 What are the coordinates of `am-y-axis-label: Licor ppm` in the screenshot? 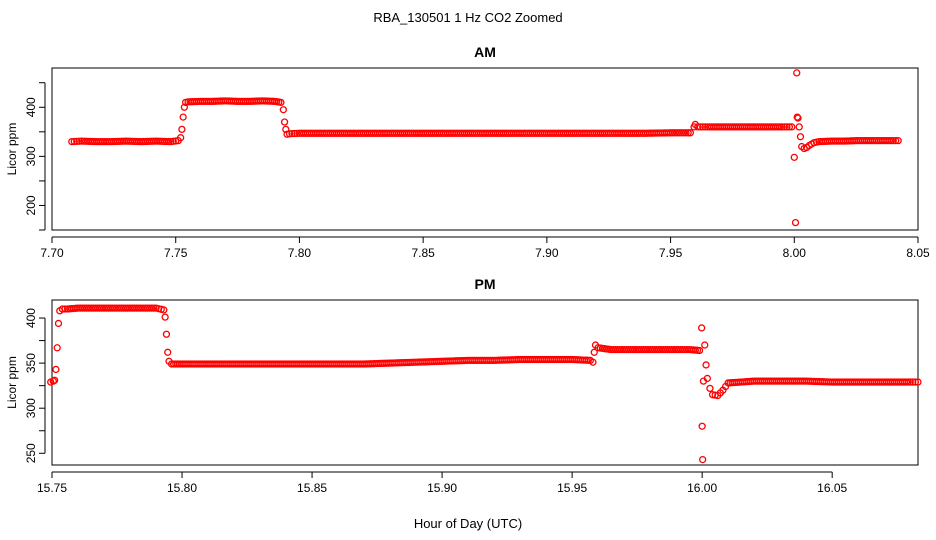 It's located at (12, 149).